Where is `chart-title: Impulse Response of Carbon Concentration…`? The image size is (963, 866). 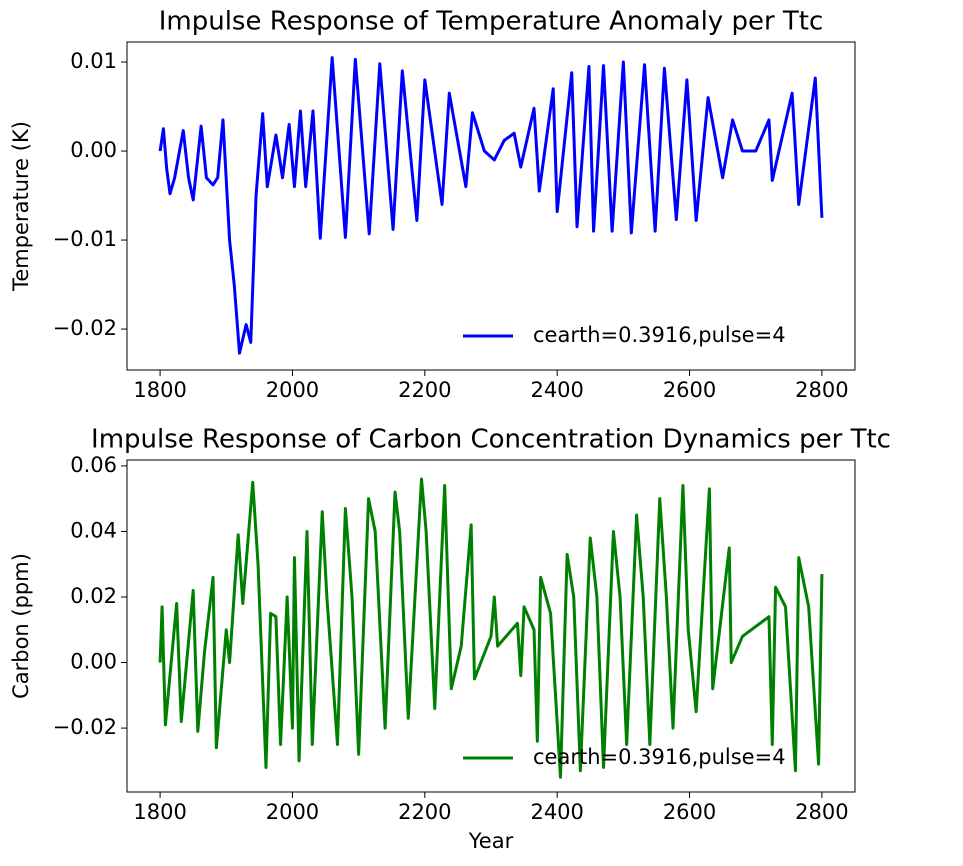
chart-title: Impulse Response of Carbon Concentration… is located at coordinates (491, 440).